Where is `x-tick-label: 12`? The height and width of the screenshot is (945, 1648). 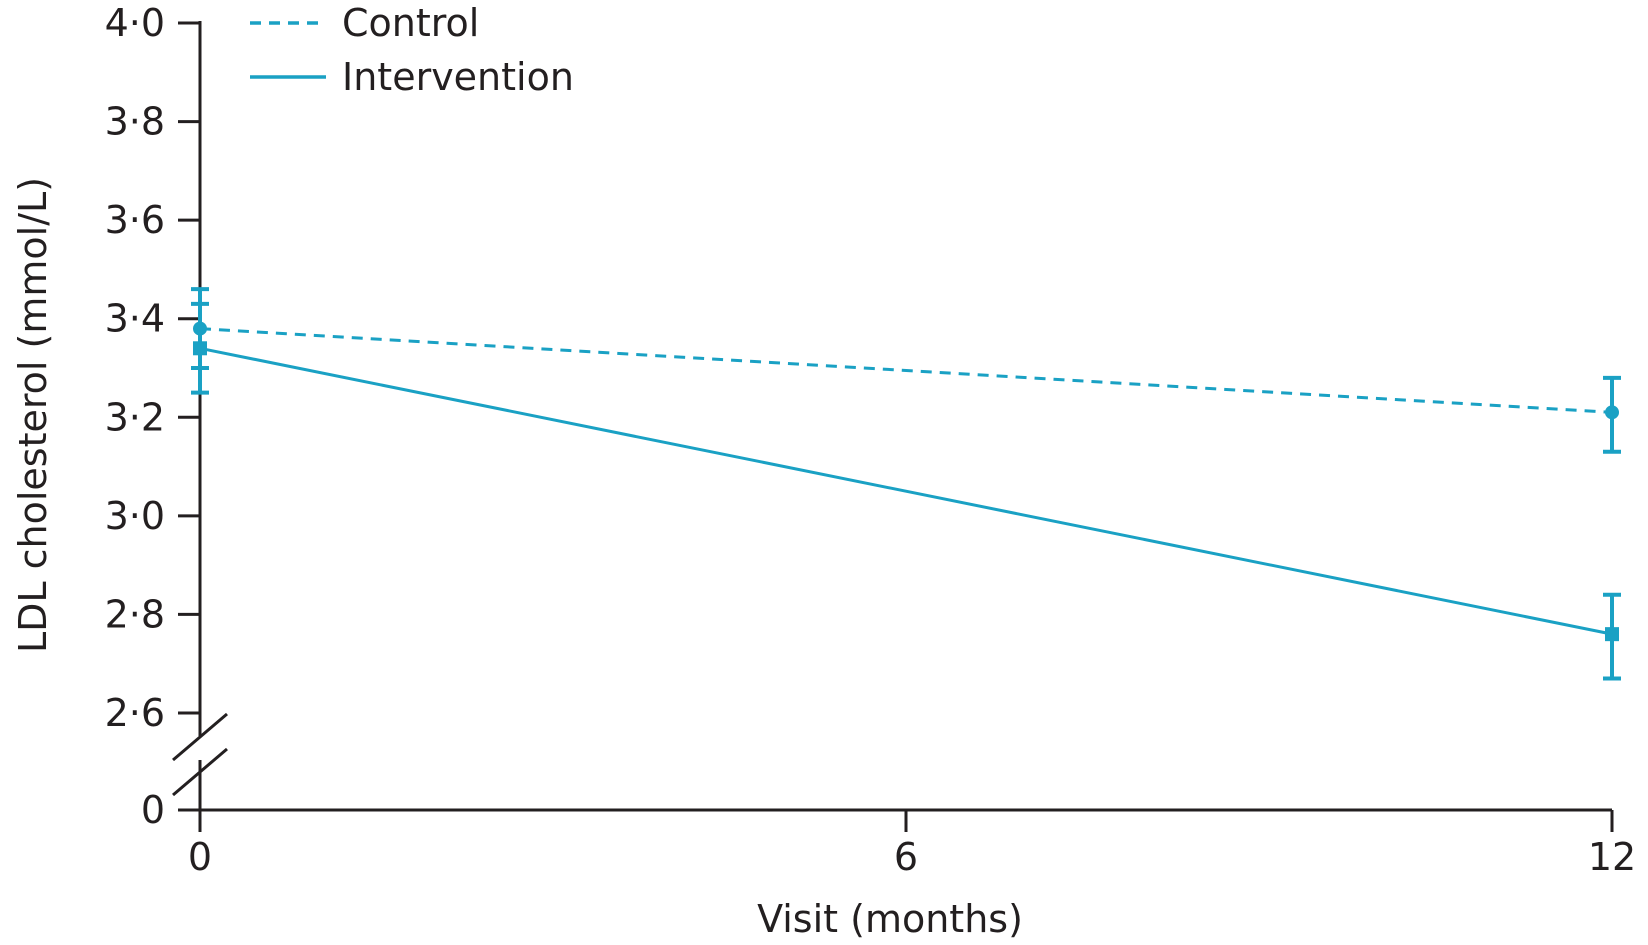
x-tick-label: 12 is located at coordinates (1612, 857).